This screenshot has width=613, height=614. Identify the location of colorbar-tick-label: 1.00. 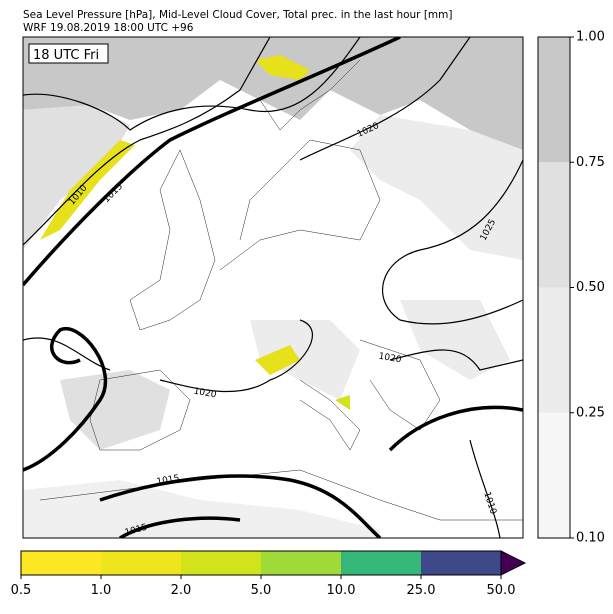
(590, 37).